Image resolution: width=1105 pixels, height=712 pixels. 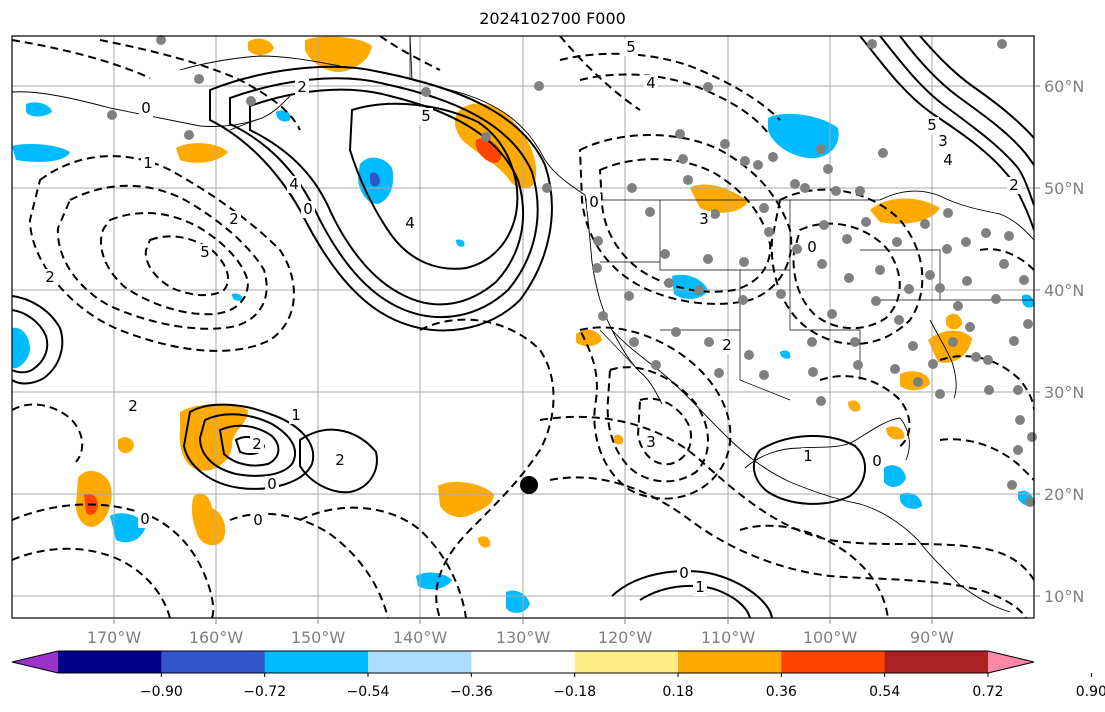 What do you see at coordinates (21, 348) in the screenshot?
I see `sky-fill-w-edge3` at bounding box center [21, 348].